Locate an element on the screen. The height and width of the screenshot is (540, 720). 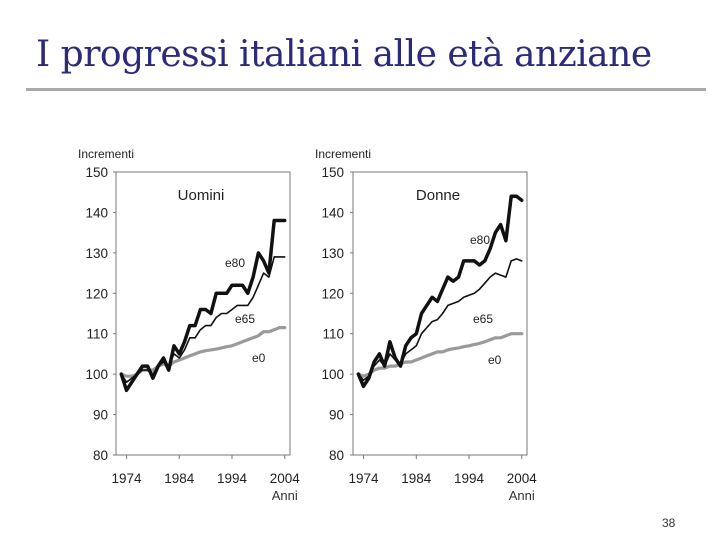
series-line-e0 is located at coordinates (440, 355).